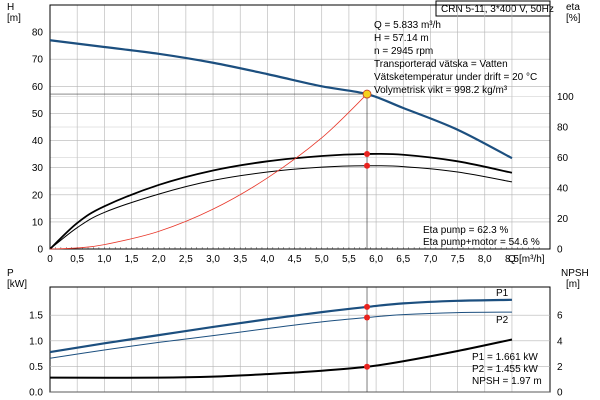  Describe the element at coordinates (36, 316) in the screenshot. I see `lower-left-tick-label: 1.5` at that location.